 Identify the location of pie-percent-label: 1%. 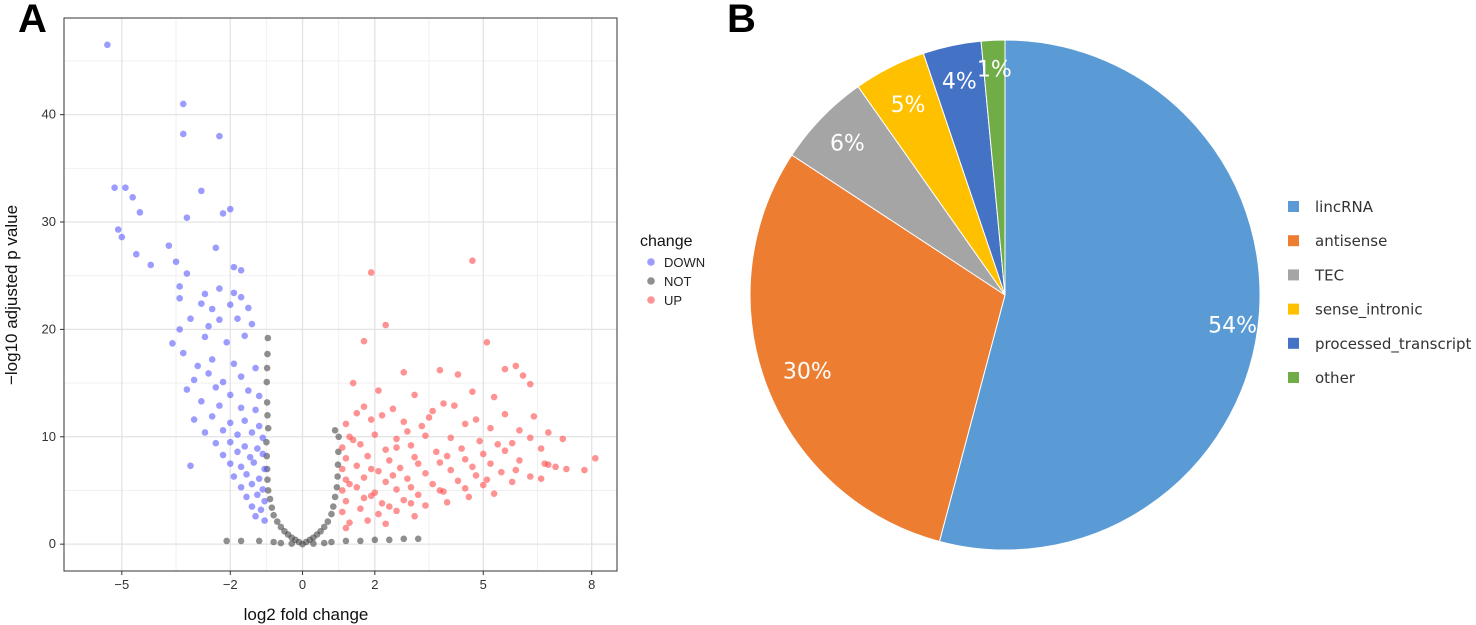
(994, 69).